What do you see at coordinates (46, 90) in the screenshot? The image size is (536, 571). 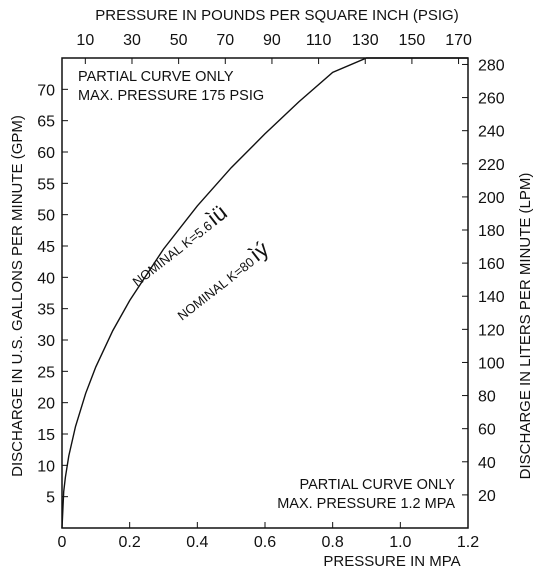 I see `left-tick-label-13: 70` at bounding box center [46, 90].